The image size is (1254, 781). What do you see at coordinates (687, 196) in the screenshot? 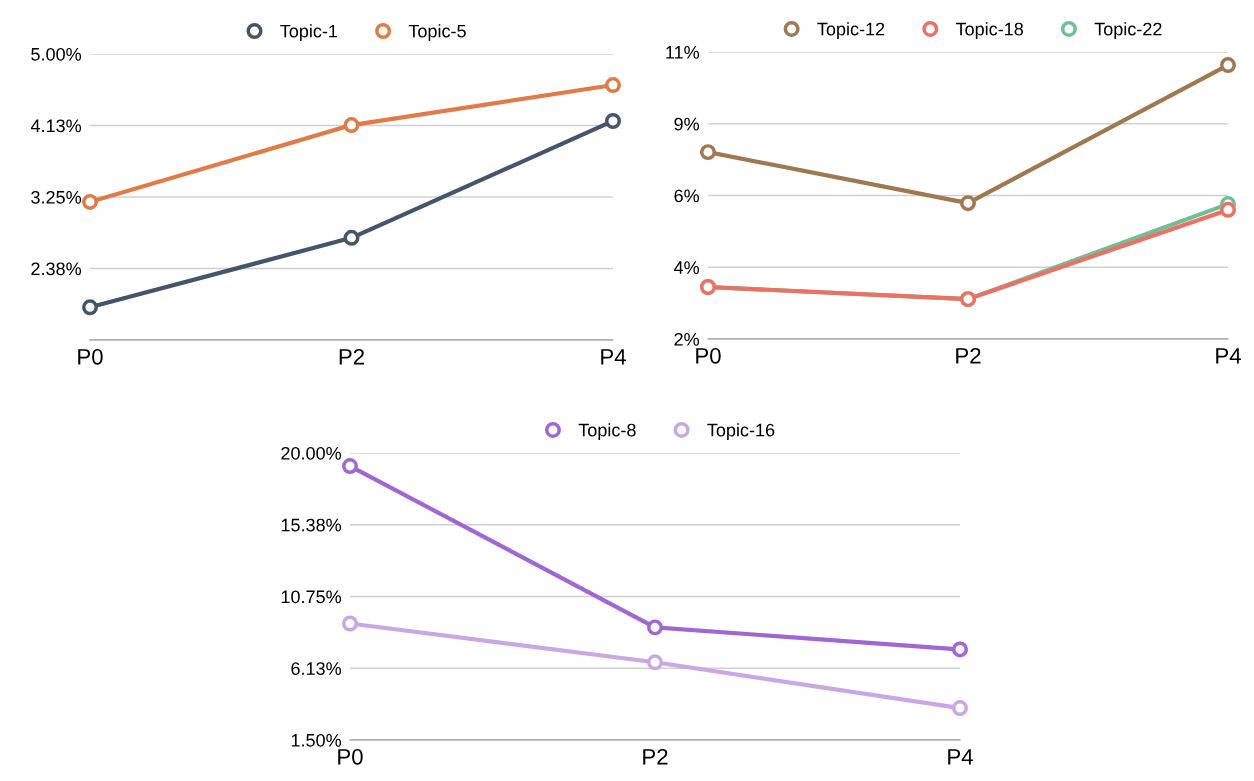
I see `y-tick-label: 6%` at bounding box center [687, 196].